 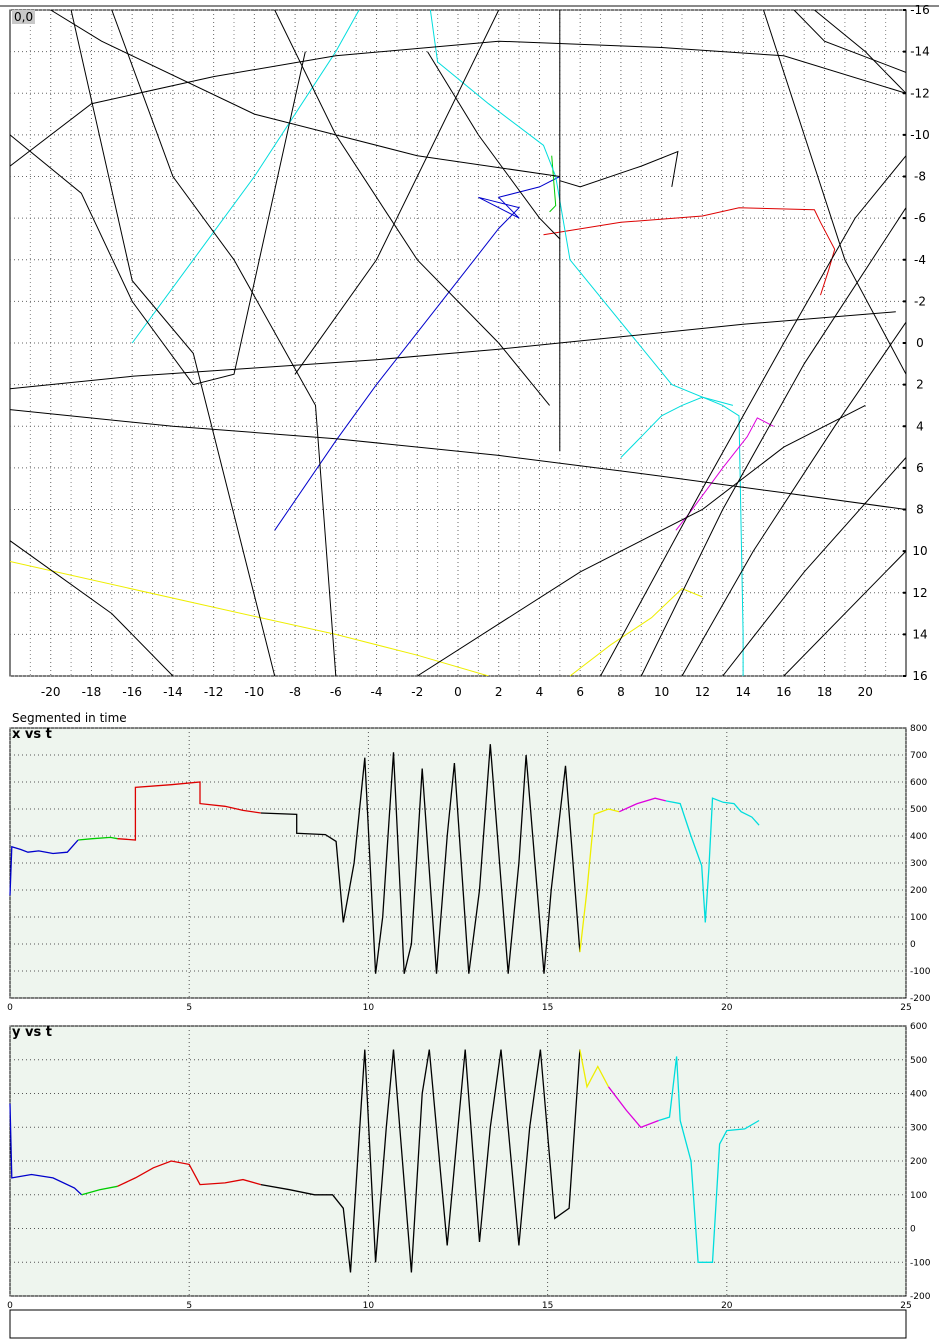 I want to click on y-vs-t-x-tick-label: 5, so click(x=189, y=1306).